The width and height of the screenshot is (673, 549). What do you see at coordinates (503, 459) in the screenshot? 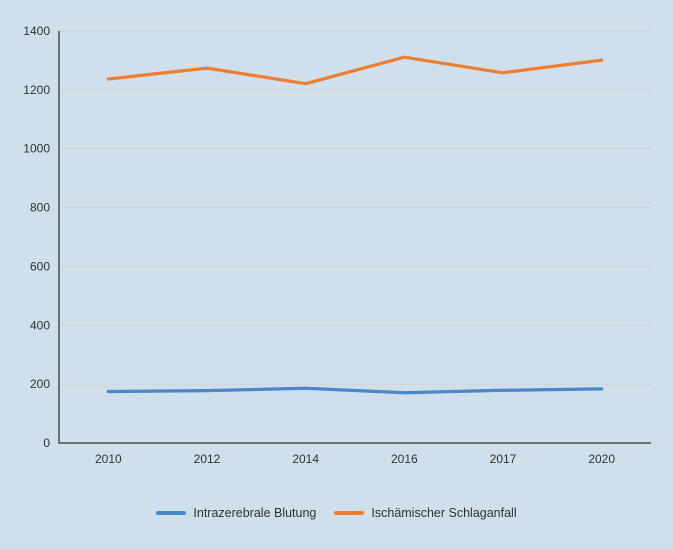
I see `x-tick-label-2017: 2017` at bounding box center [503, 459].